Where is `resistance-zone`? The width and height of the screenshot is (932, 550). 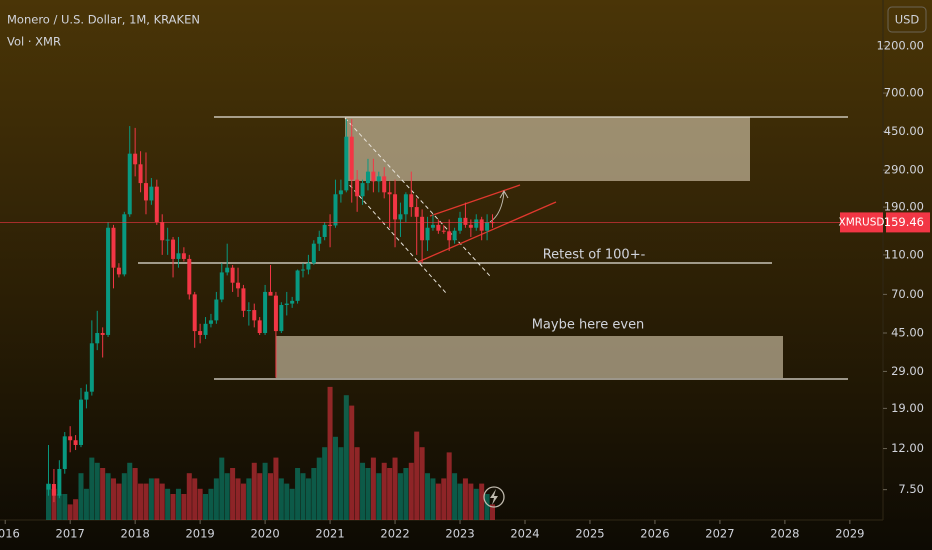
resistance-zone is located at coordinates (547, 149).